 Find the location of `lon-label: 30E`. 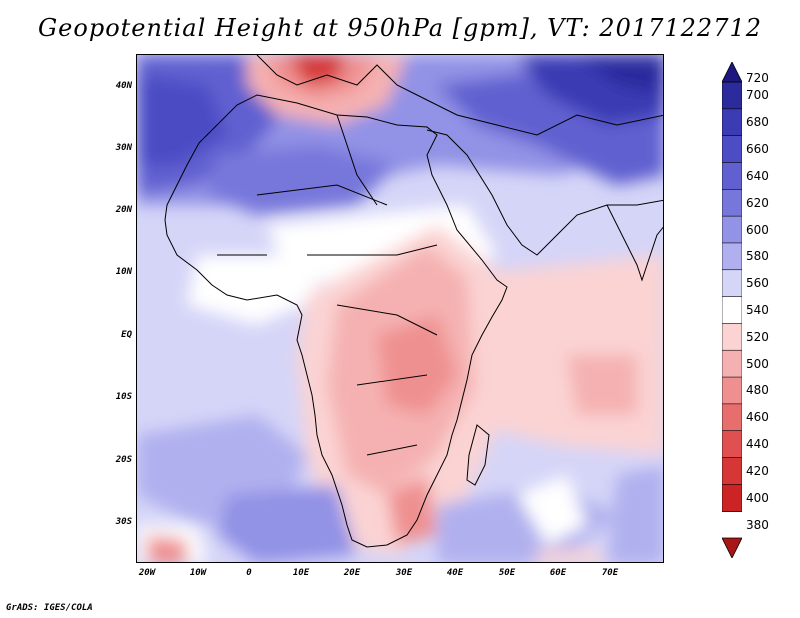

lon-label: 30E is located at coordinates (404, 573).